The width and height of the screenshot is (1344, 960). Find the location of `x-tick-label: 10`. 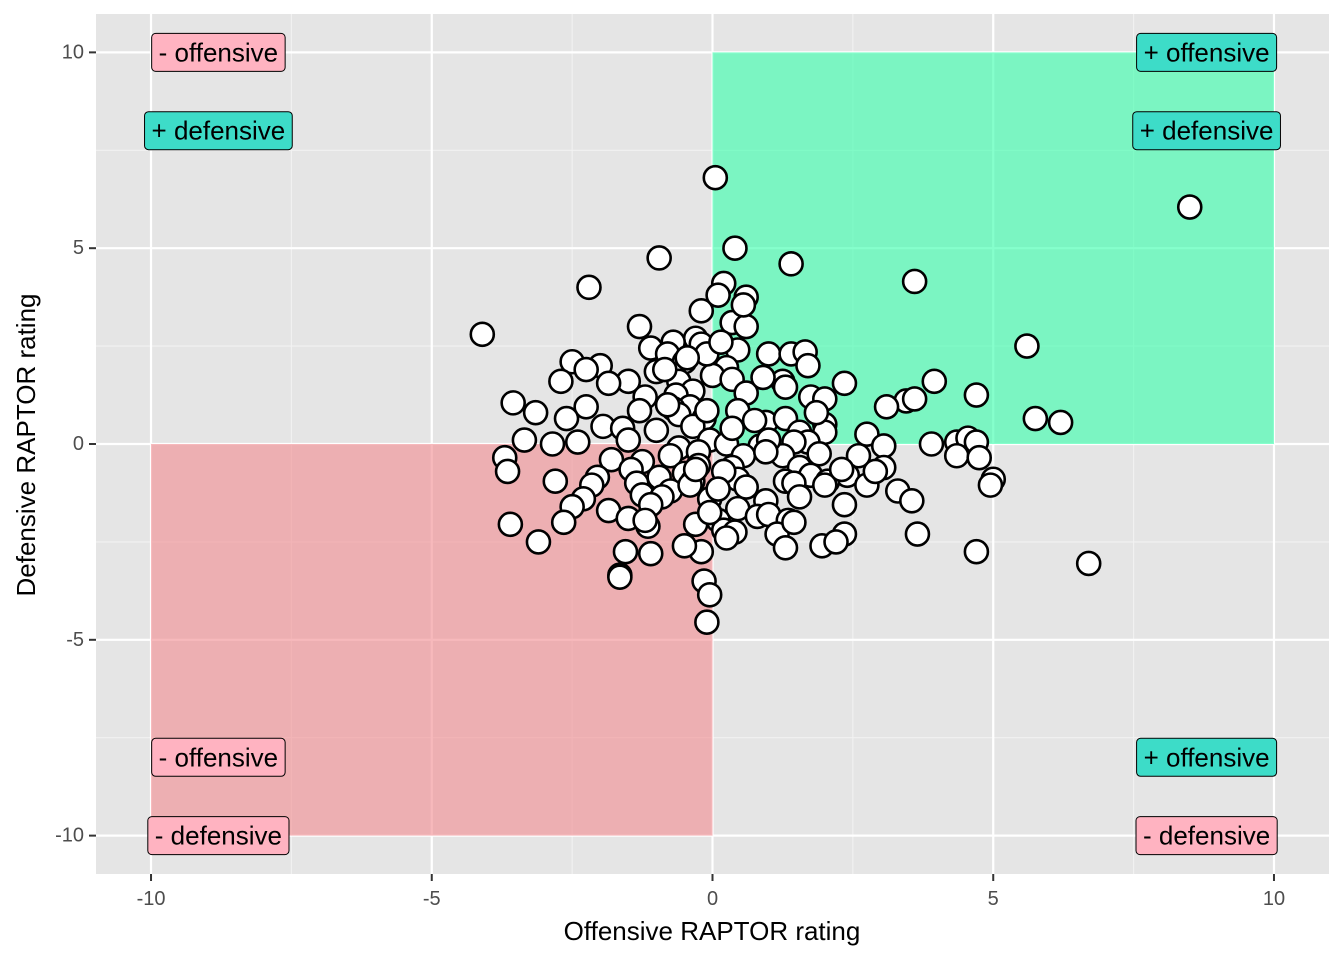

x-tick-label: 10 is located at coordinates (1274, 899).